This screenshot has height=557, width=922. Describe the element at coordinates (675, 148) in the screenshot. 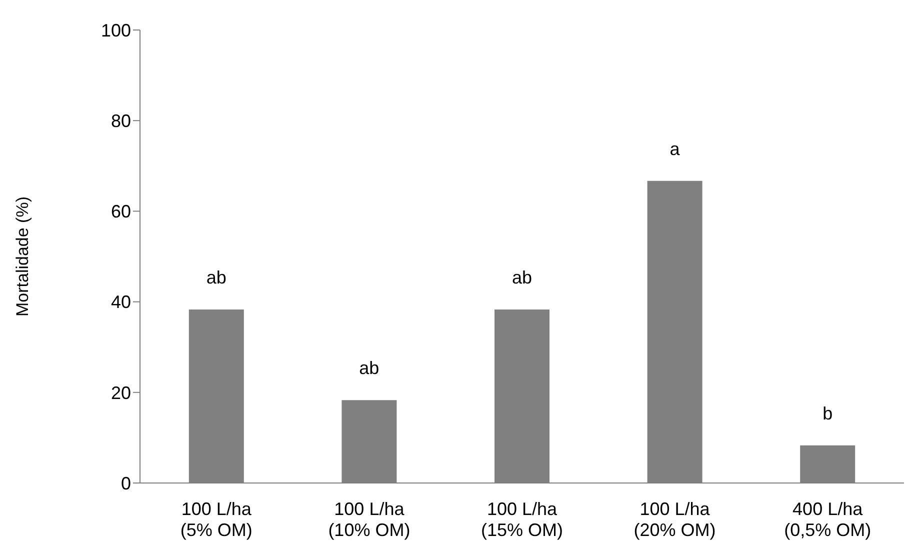

I see `annotation: a` at that location.